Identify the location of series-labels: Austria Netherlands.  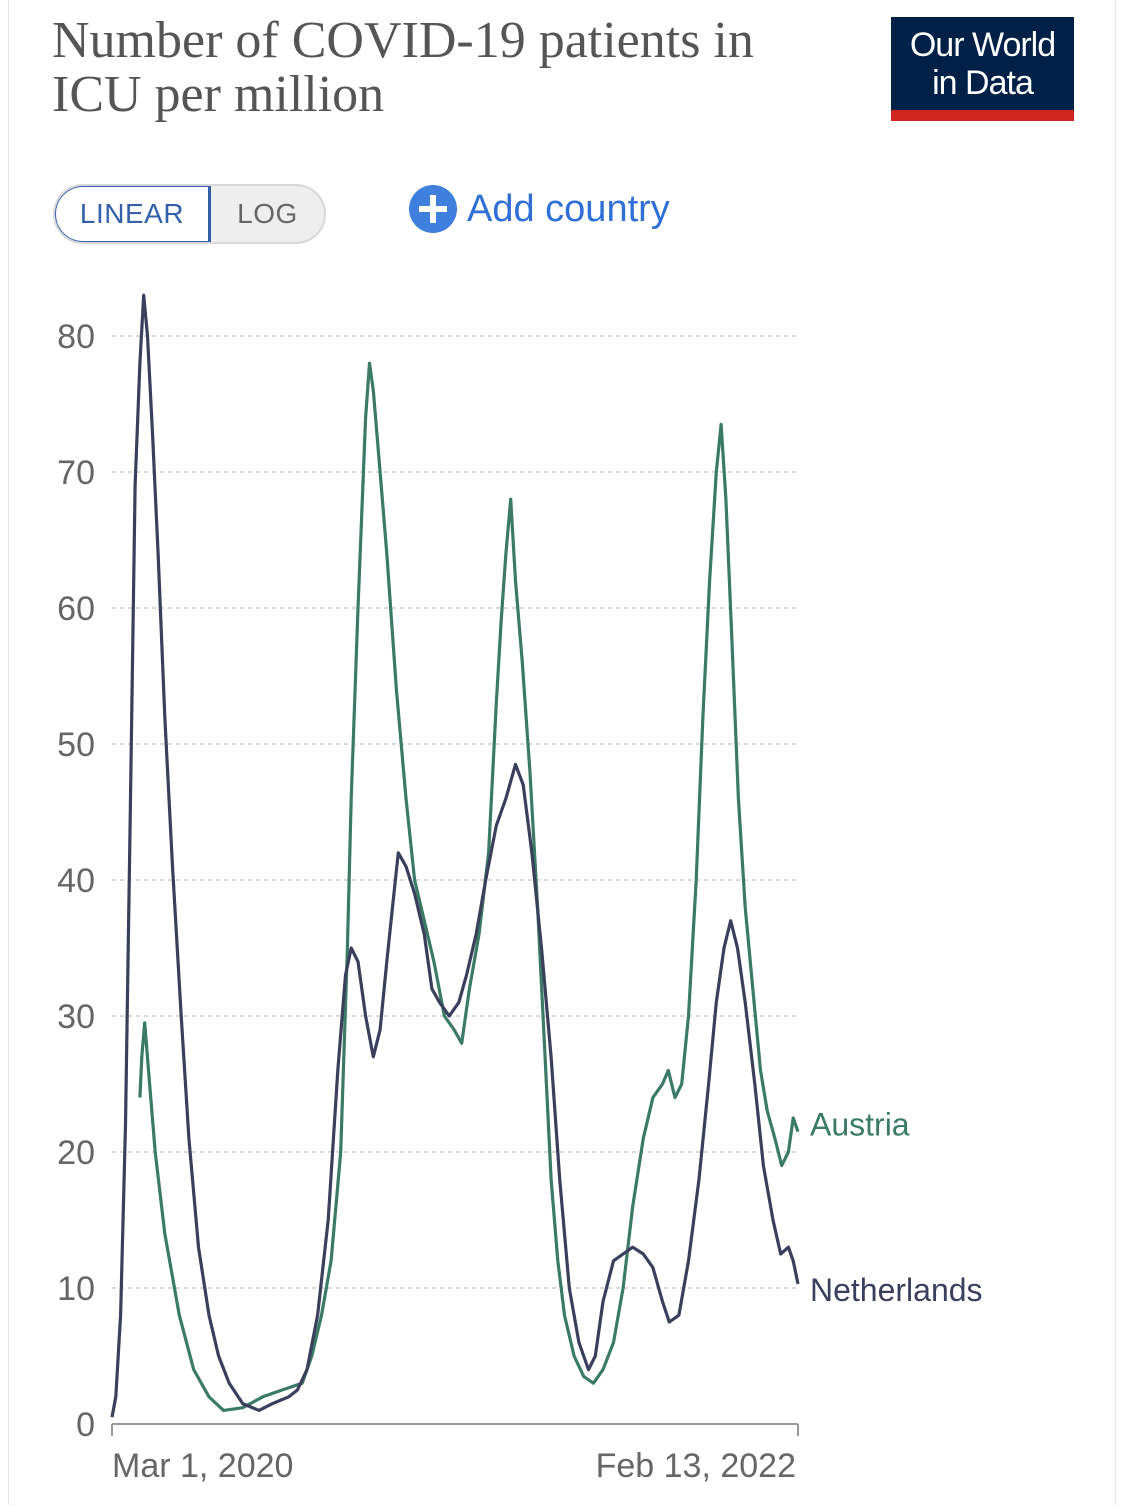
(896, 1207).